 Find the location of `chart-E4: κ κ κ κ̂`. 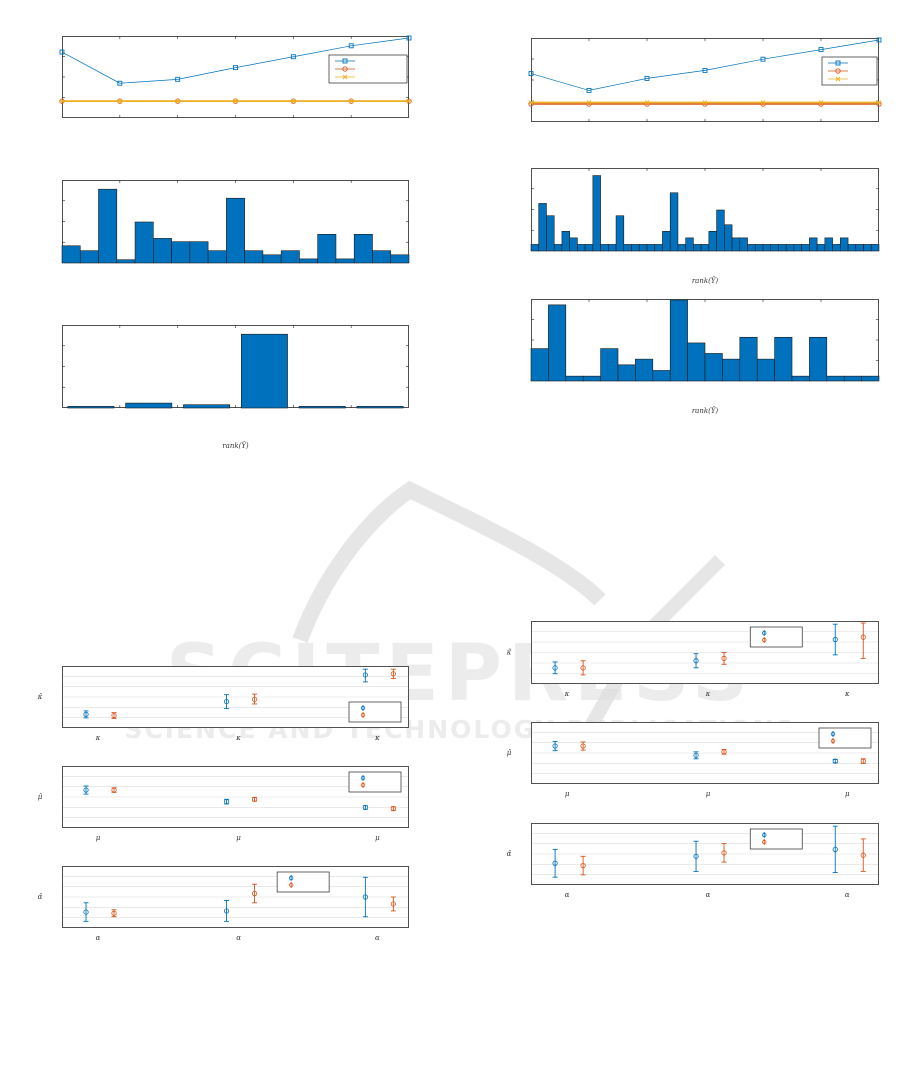

chart-E4: κ κ κ κ̂ is located at coordinates (692, 659).